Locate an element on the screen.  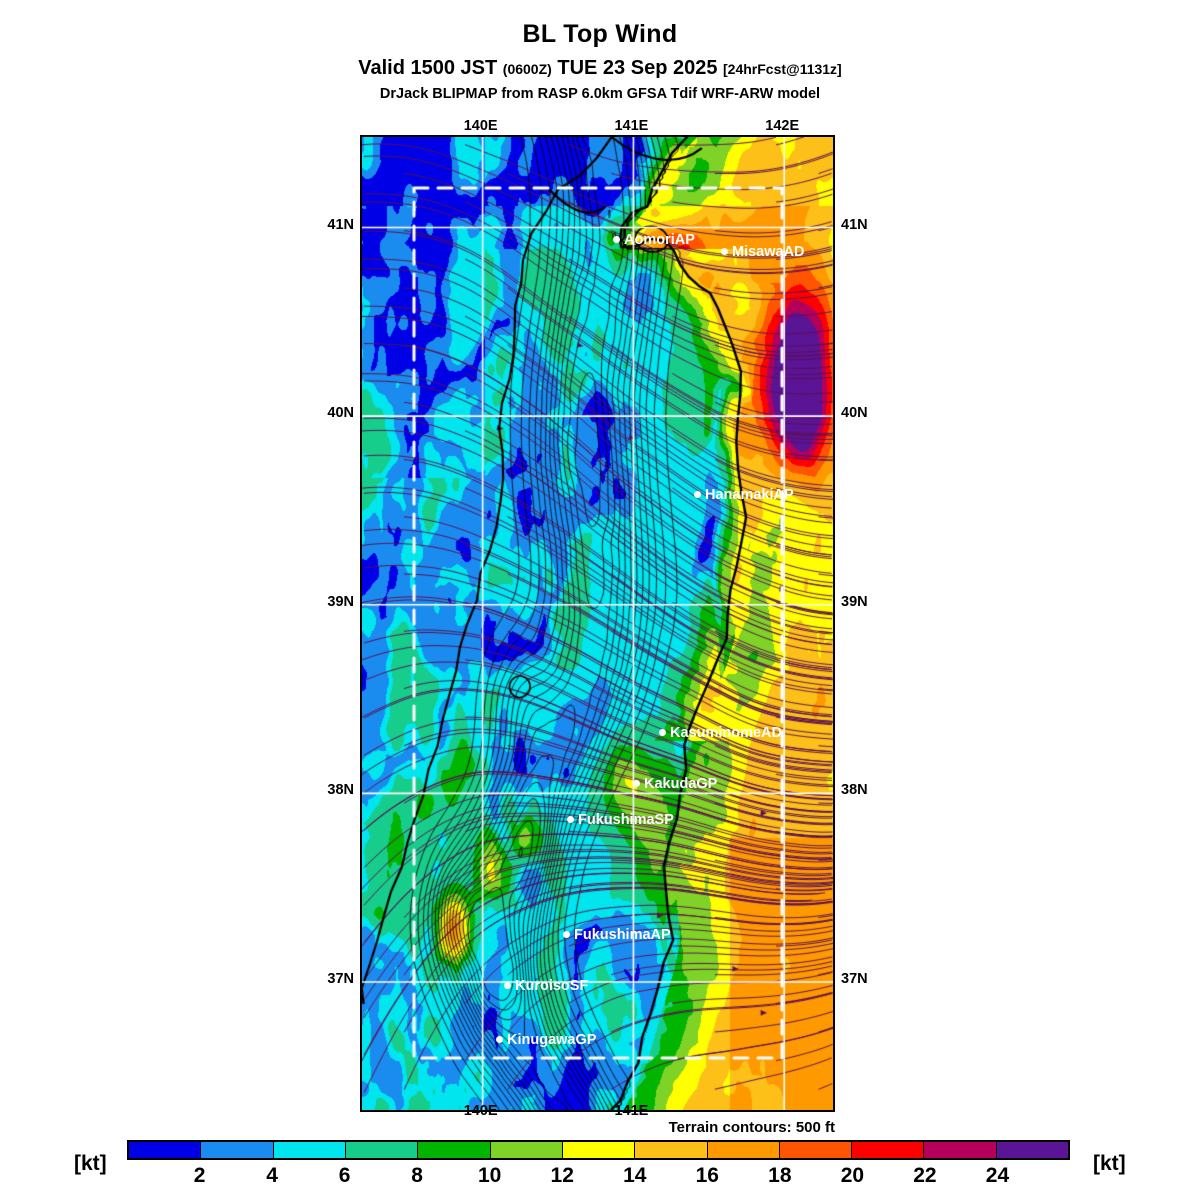
colorbar-tick-16: 16 is located at coordinates (707, 1175).